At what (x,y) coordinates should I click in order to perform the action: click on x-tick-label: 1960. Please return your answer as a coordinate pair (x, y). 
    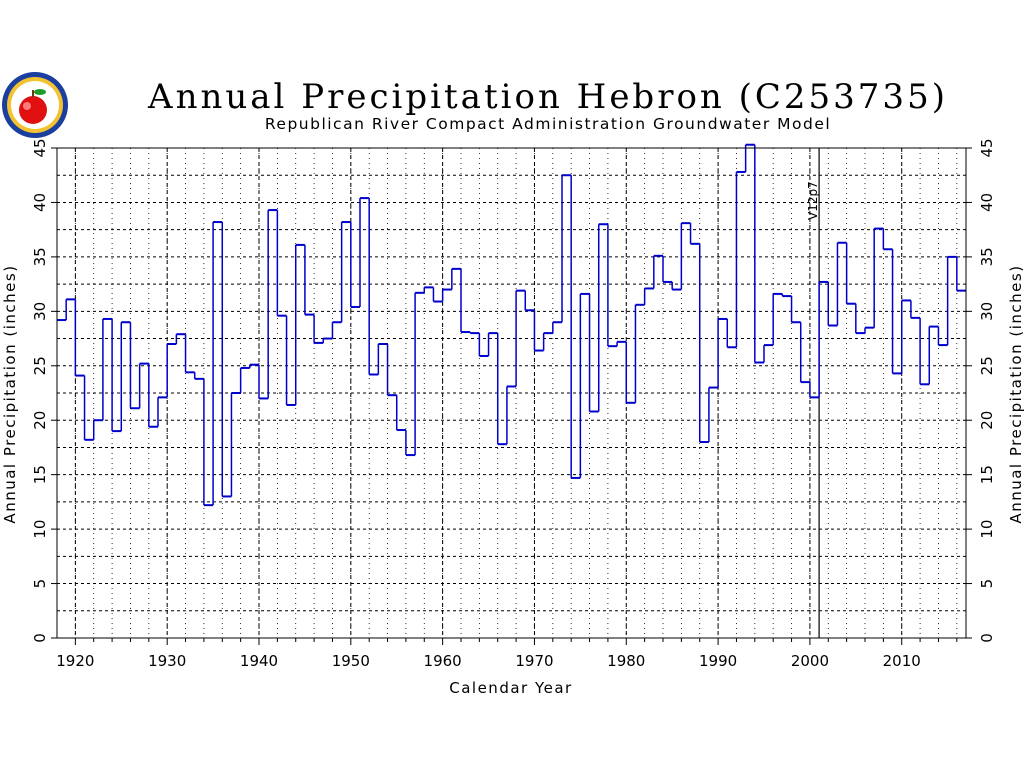
    Looking at the image, I should click on (443, 661).